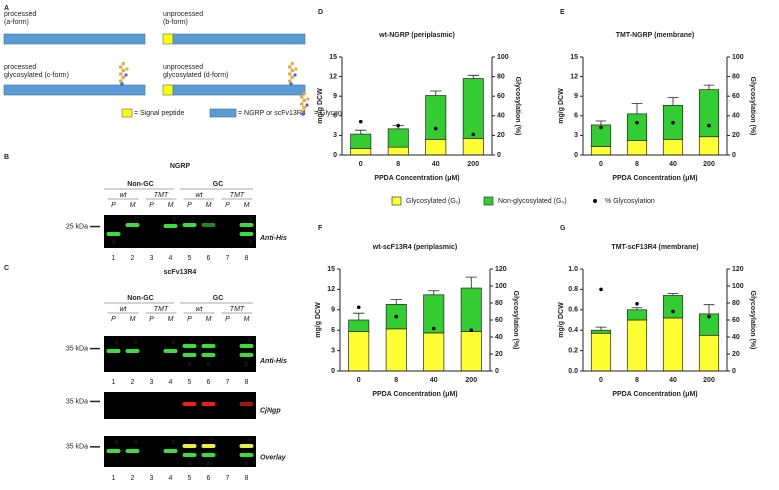  I want to click on lane-number: 1, so click(114, 258).